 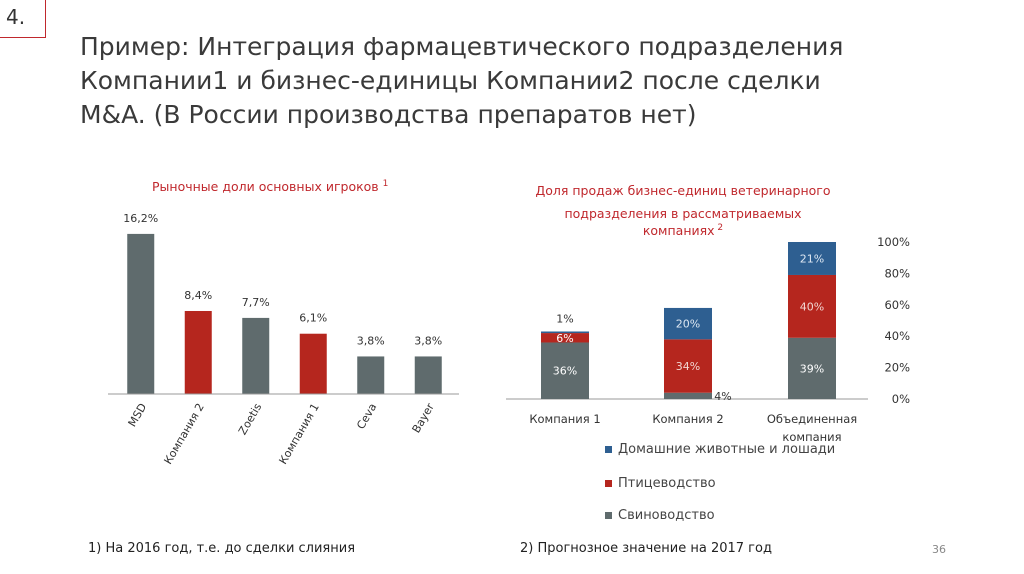 I want to click on title-superscript: 1, so click(x=386, y=184).